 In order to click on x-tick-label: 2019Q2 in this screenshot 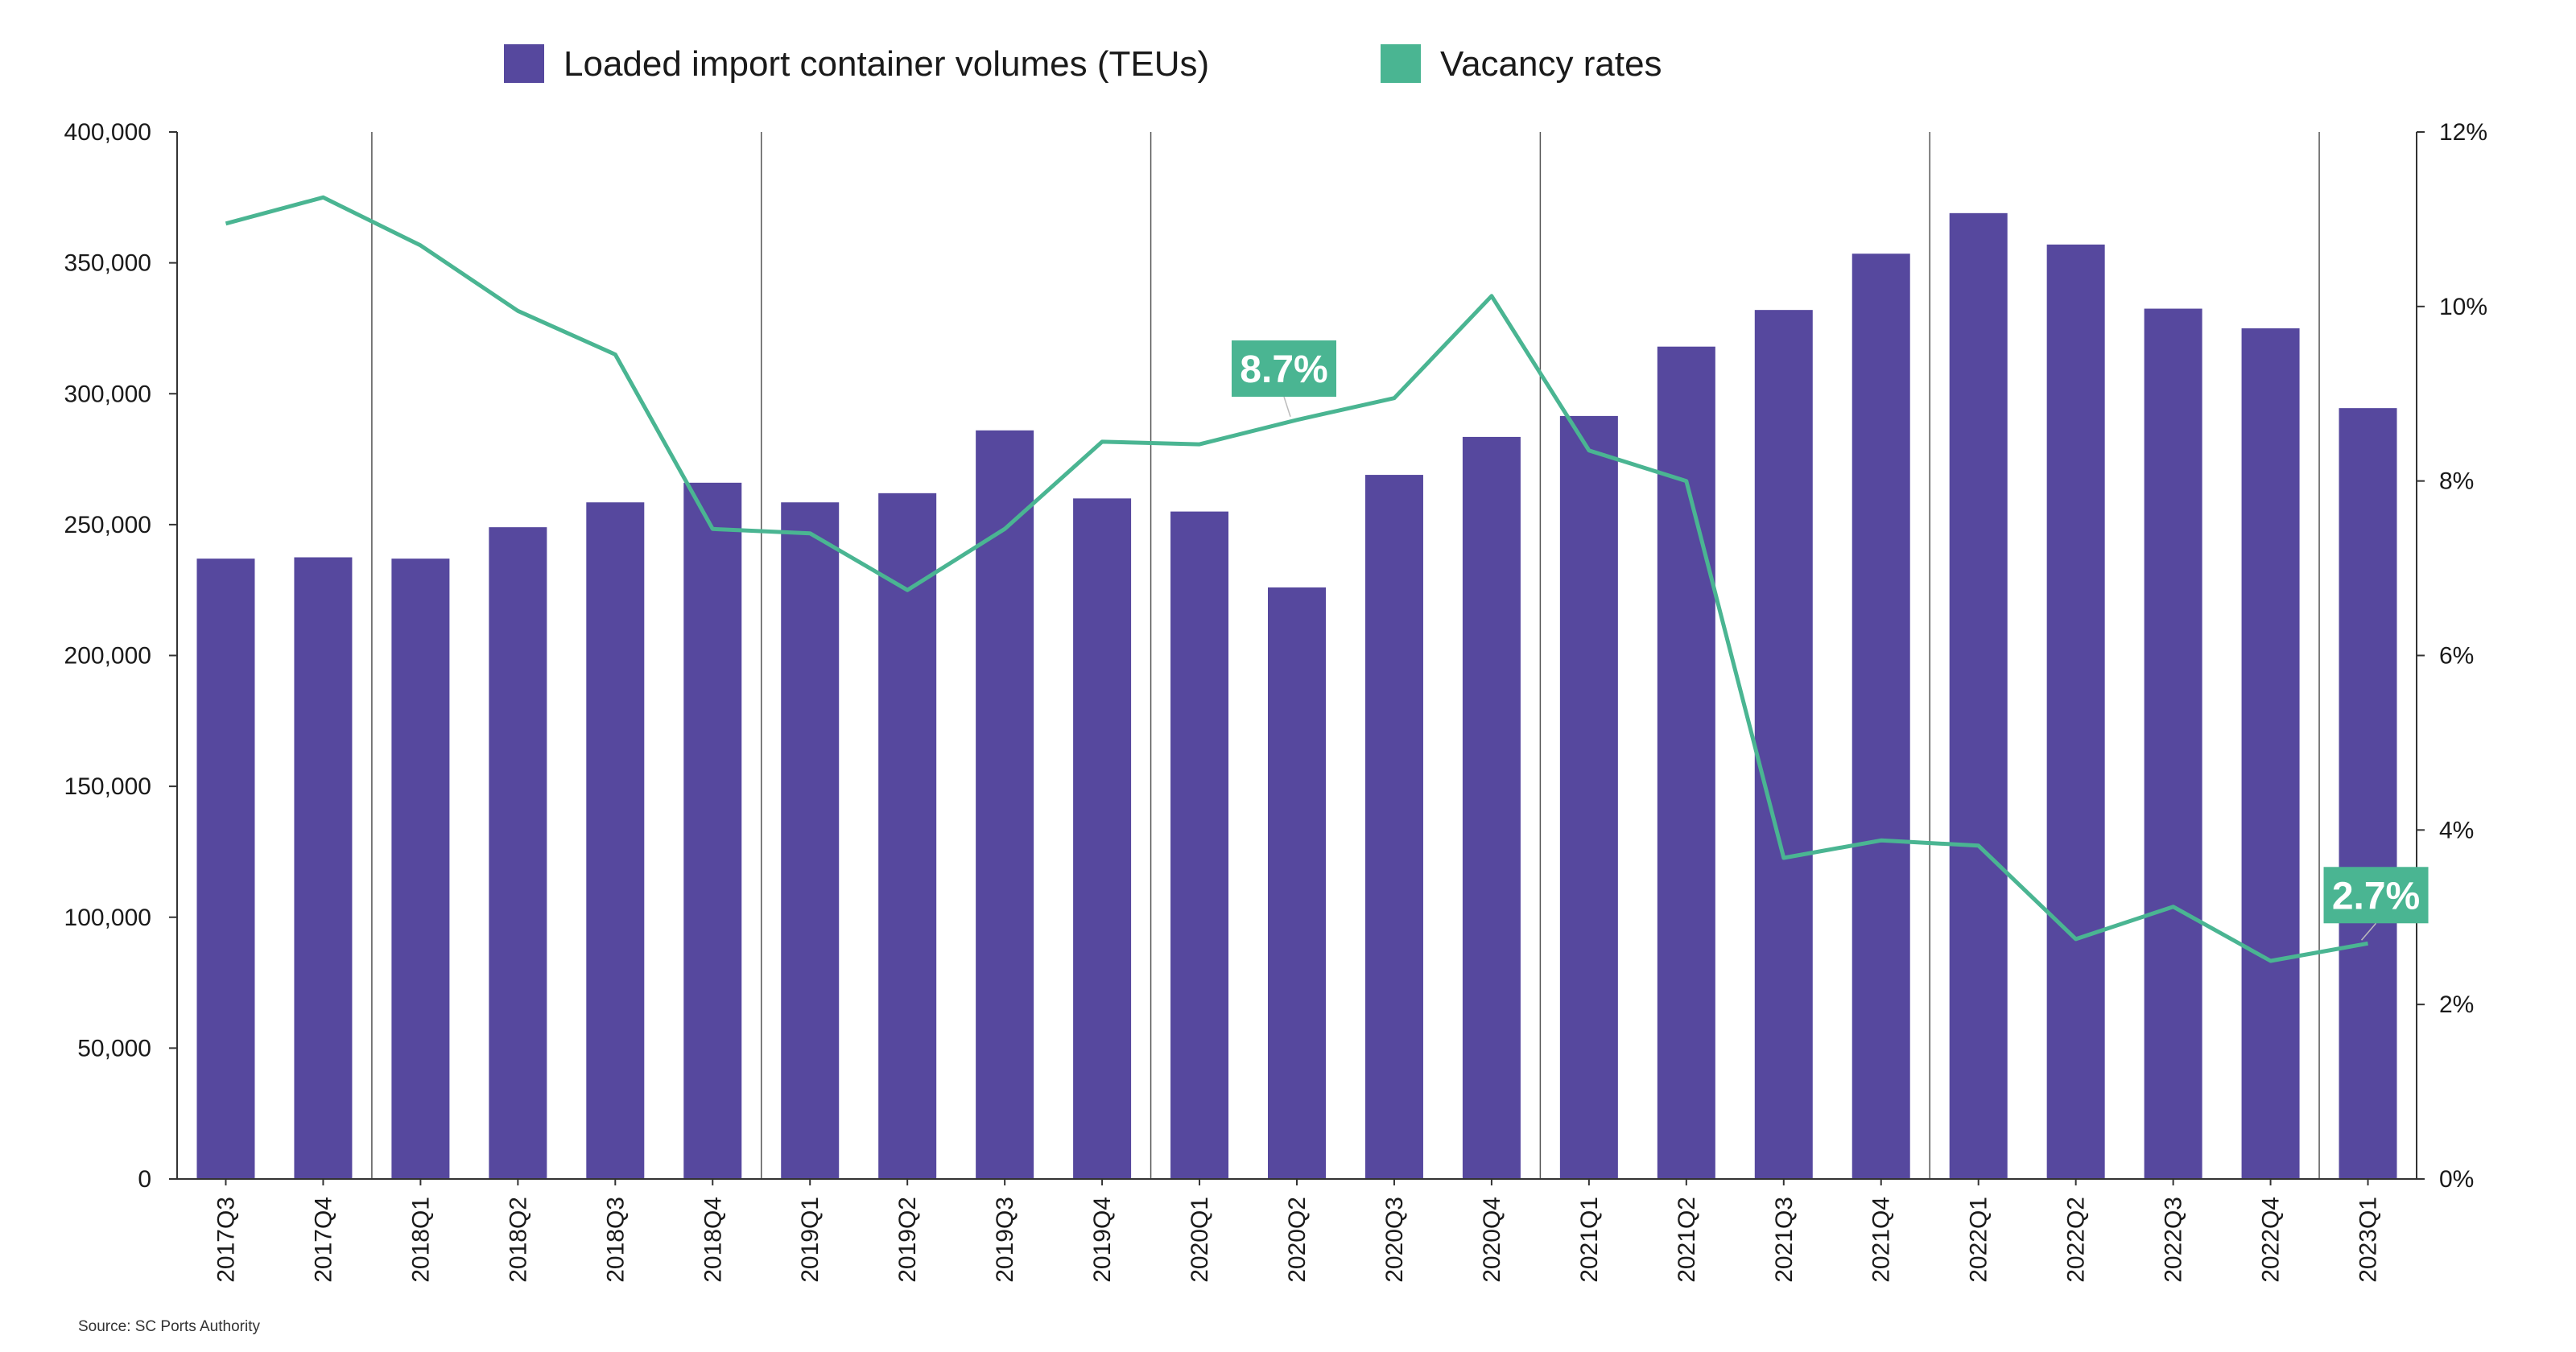, I will do `click(907, 1240)`.